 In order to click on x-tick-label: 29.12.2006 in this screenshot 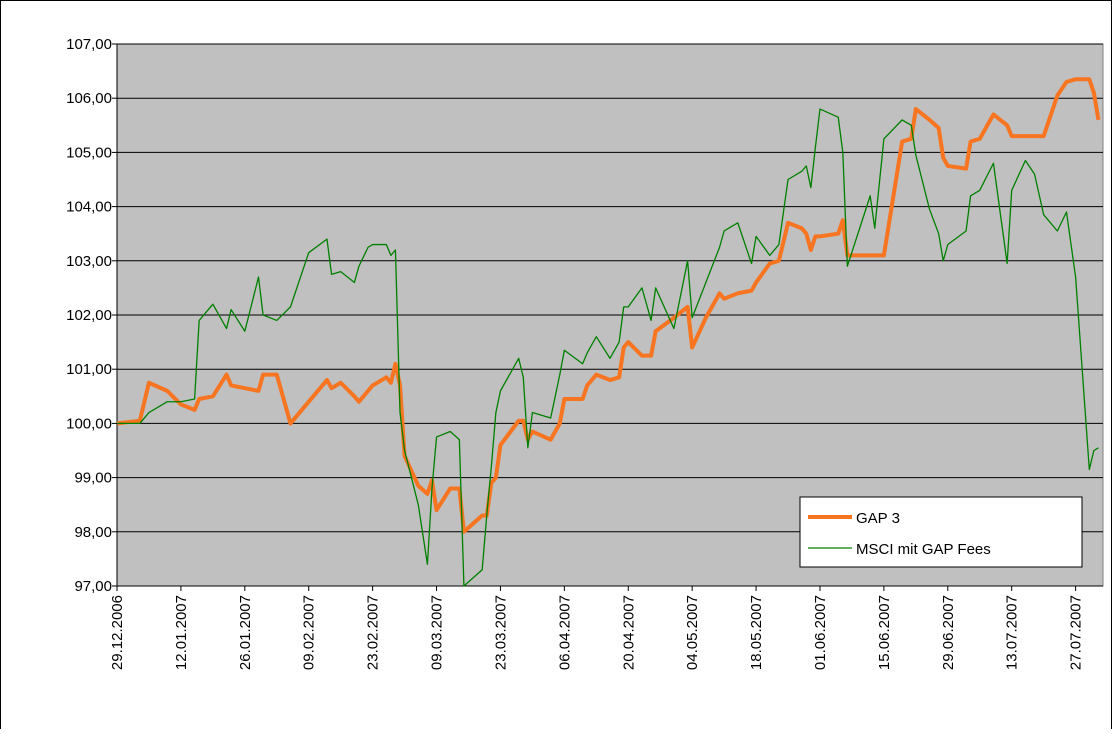, I will do `click(117, 632)`.